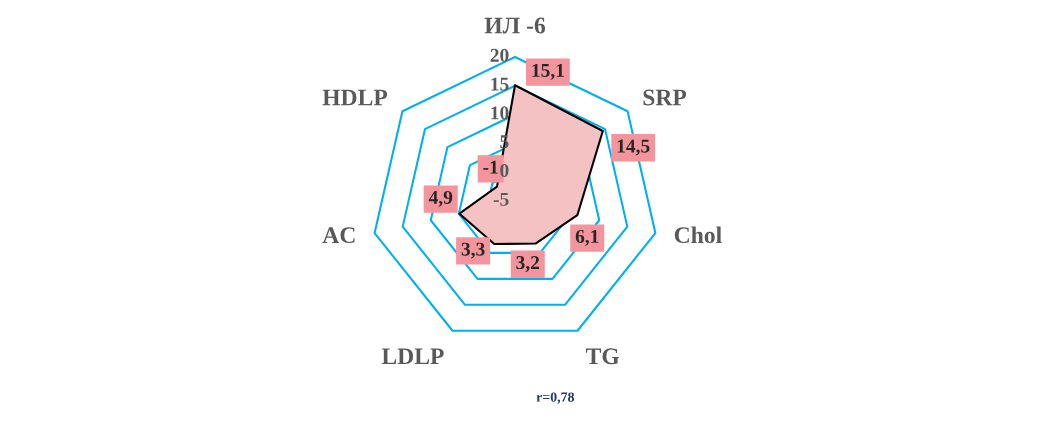 This screenshot has height=430, width=1042. Describe the element at coordinates (504, 170) in the screenshot. I see `y-tick-label: 0` at that location.